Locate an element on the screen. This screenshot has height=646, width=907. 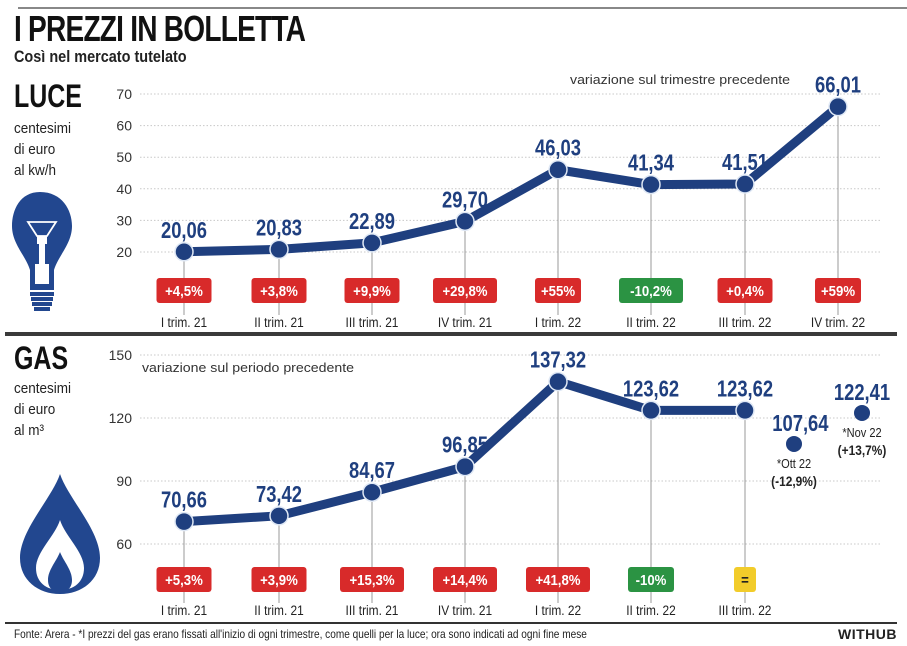
x-category-label: II trim. 21 is located at coordinates (279, 322).